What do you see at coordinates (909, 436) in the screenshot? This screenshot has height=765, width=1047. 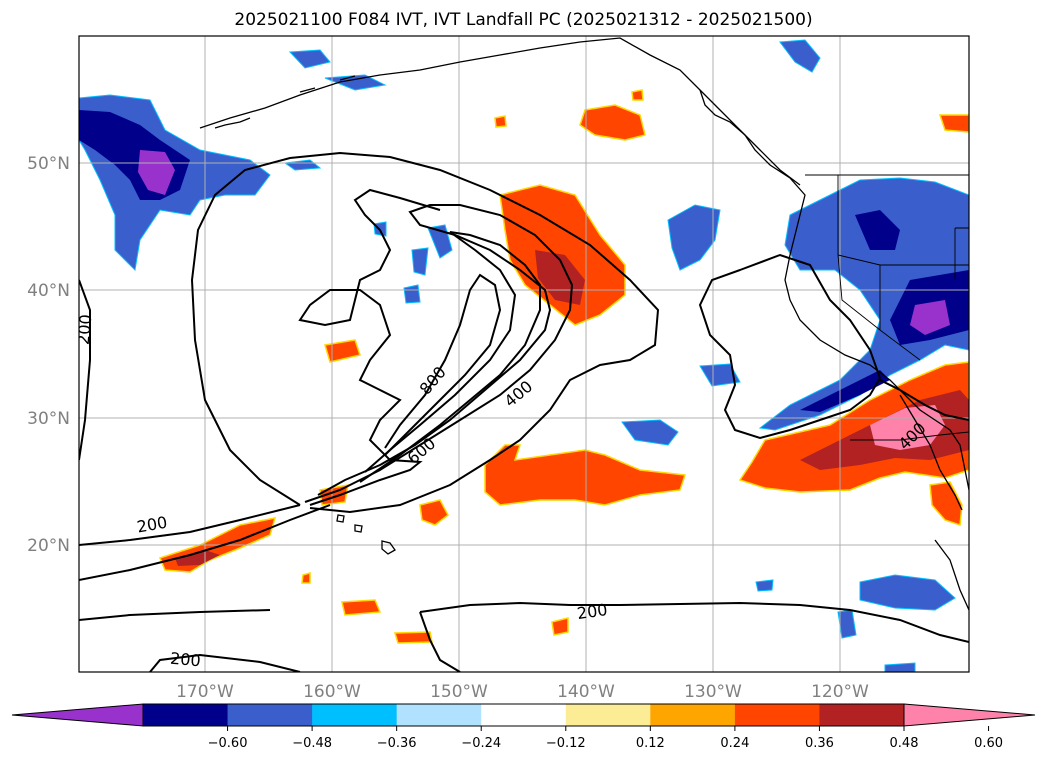 I see `border-us-mexico` at bounding box center [909, 436].